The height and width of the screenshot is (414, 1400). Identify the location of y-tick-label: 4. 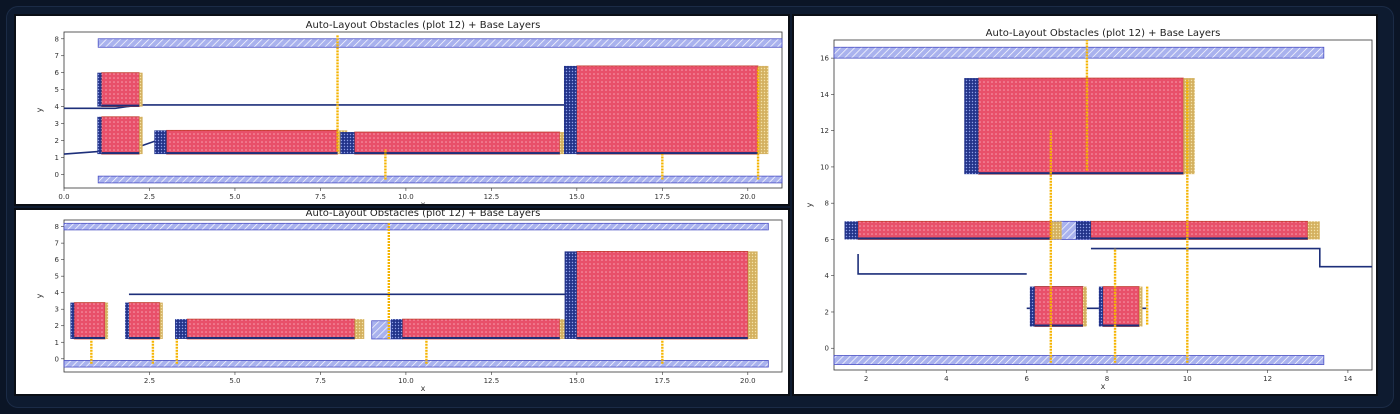
(827, 276).